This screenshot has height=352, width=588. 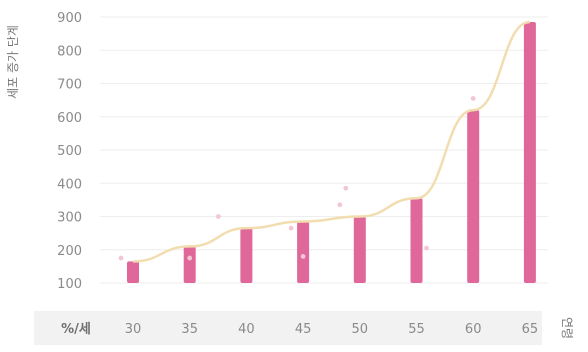 I want to click on y-tick-label: 400, so click(x=69, y=184).